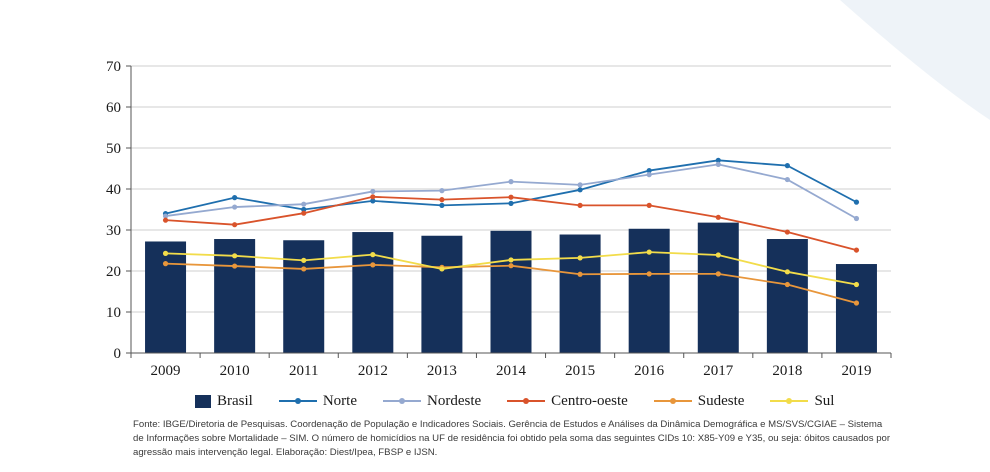 The image size is (990, 472). I want to click on y-tick-label: 20, so click(113, 272).